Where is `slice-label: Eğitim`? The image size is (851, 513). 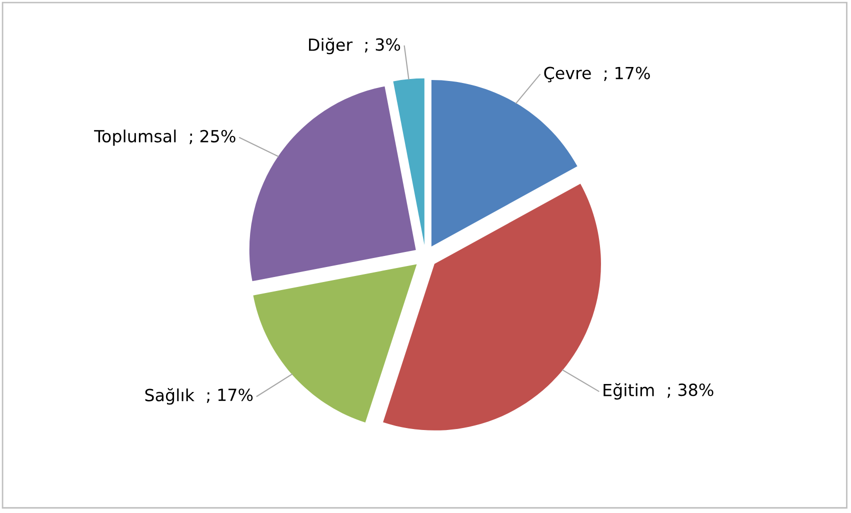
slice-label: Eğitim is located at coordinates (629, 391).